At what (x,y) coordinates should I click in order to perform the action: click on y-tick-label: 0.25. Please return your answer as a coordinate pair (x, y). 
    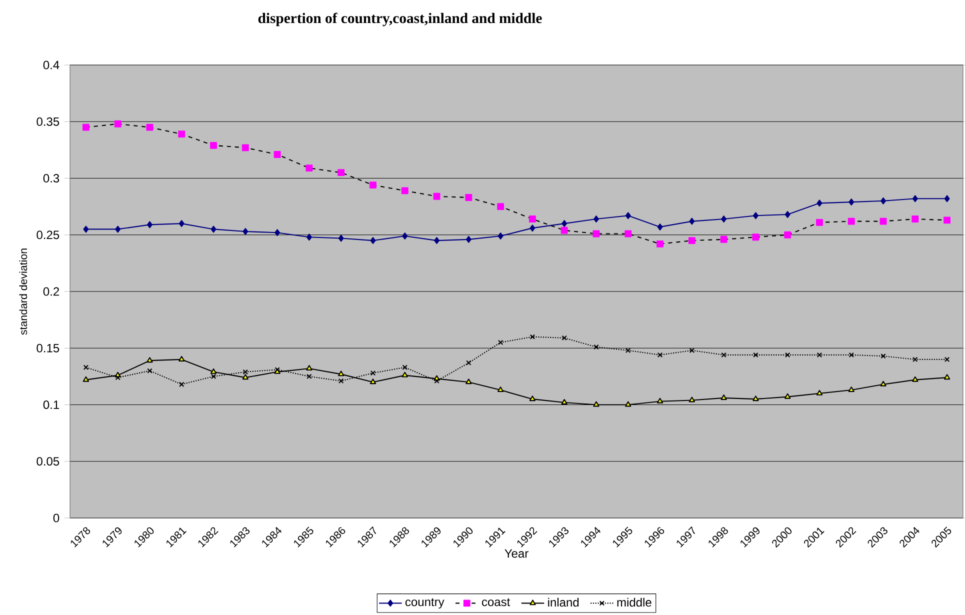
    Looking at the image, I should click on (48, 235).